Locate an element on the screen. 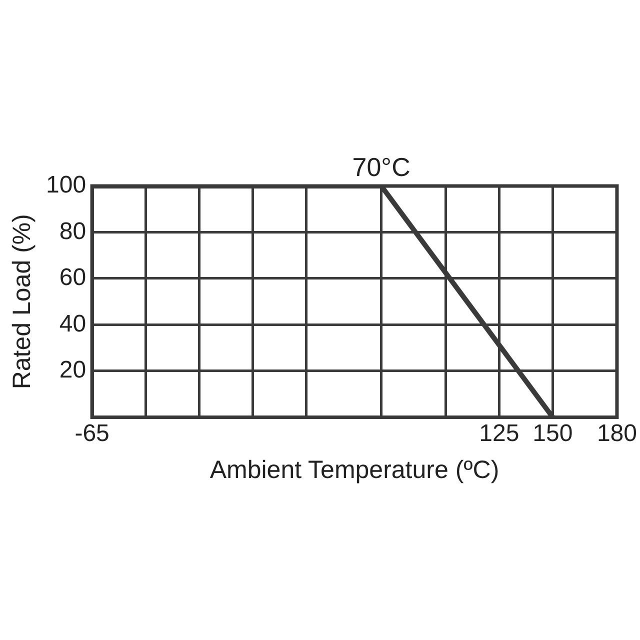  y-tick-label: 20 is located at coordinates (72, 370).